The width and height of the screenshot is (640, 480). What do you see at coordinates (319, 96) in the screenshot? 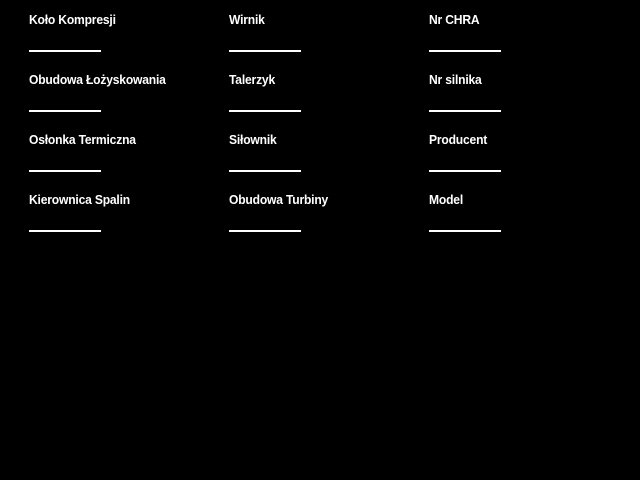
I see `field-group-talerzyk: Talerzyk` at bounding box center [319, 96].